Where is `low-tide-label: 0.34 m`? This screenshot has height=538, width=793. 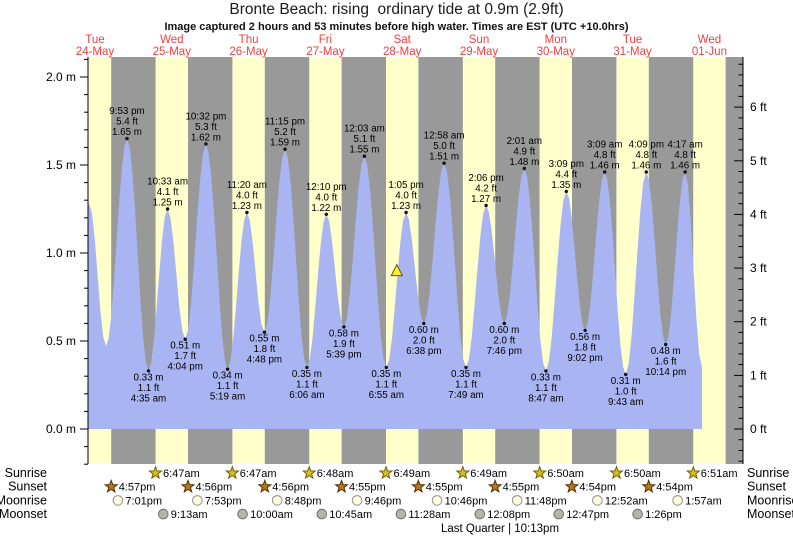 low-tide-label: 0.34 m is located at coordinates (228, 376).